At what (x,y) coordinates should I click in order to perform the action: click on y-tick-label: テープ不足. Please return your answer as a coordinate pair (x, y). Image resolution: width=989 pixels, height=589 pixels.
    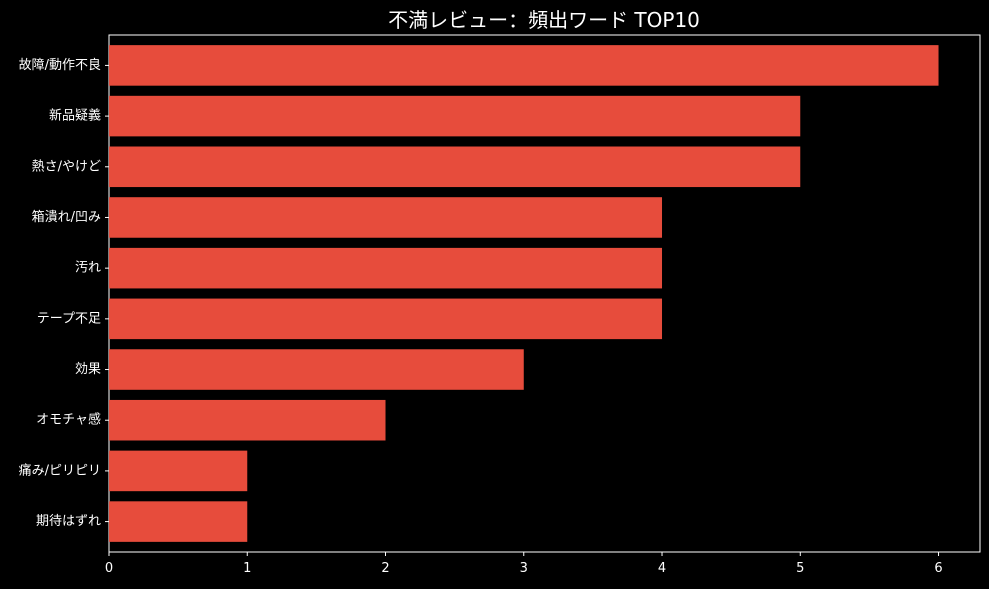
    Looking at the image, I should click on (69, 318).